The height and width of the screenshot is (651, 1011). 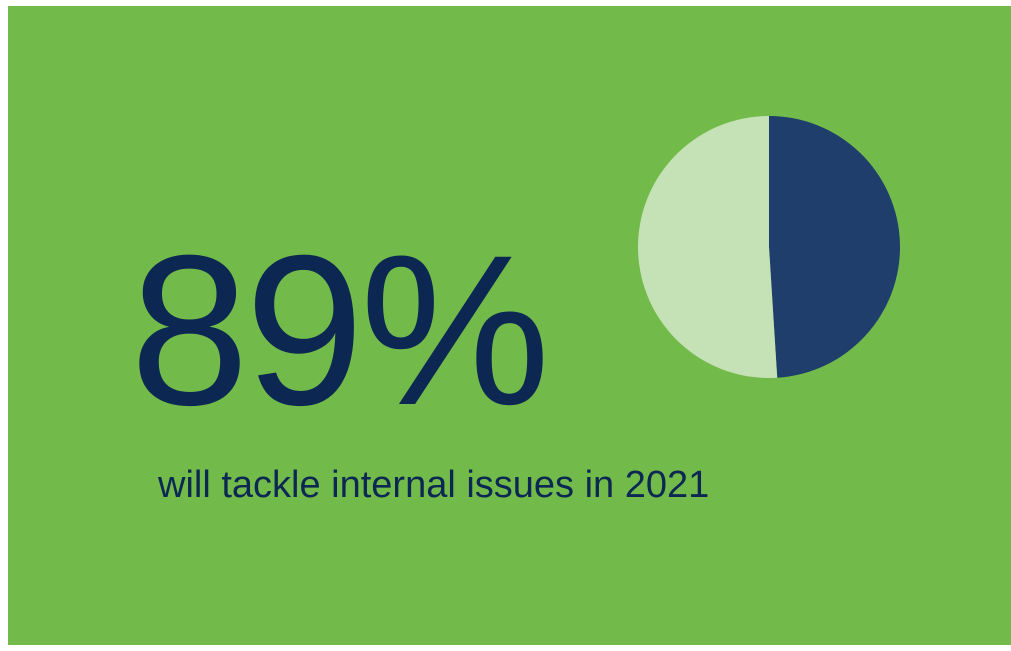 I want to click on pie-chart, so click(x=769, y=247).